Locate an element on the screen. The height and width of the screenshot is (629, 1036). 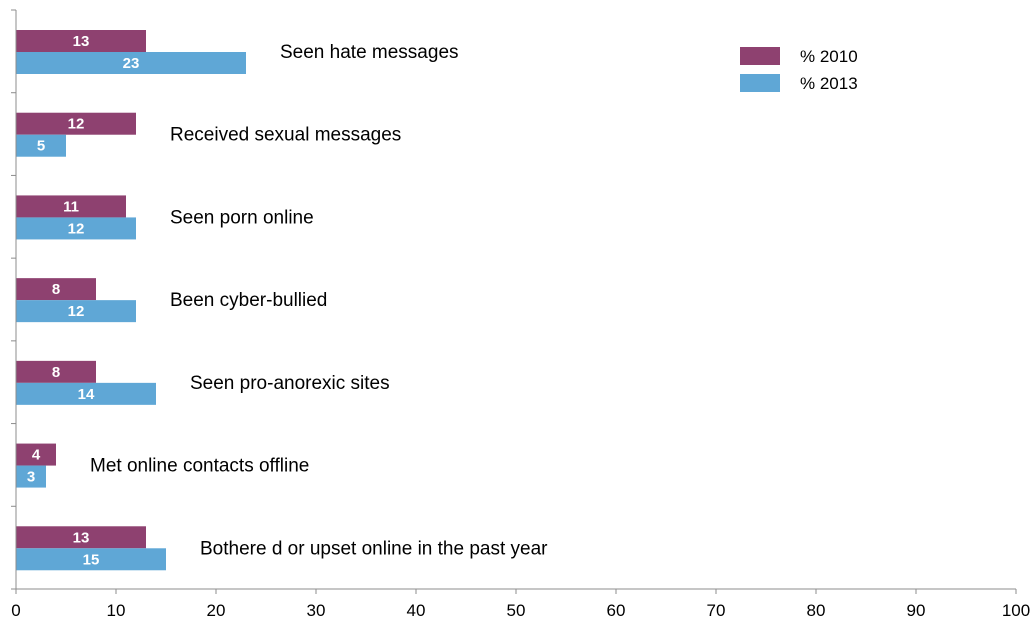
x-tick-label: 100 is located at coordinates (1016, 610).